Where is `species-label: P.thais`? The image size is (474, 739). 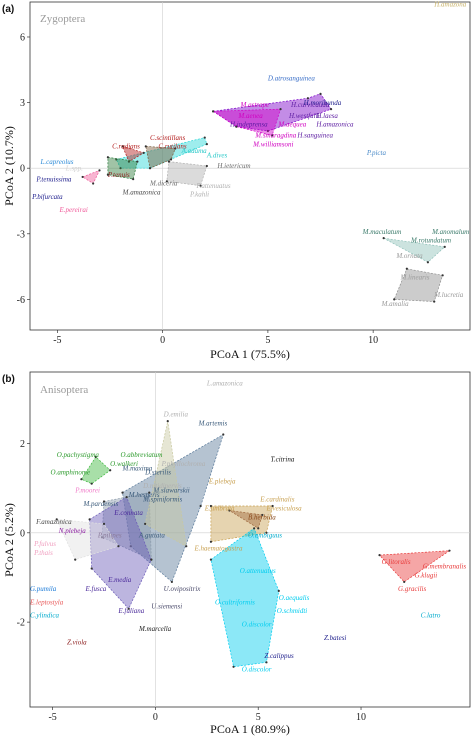
species-label: P.thais is located at coordinates (43, 553).